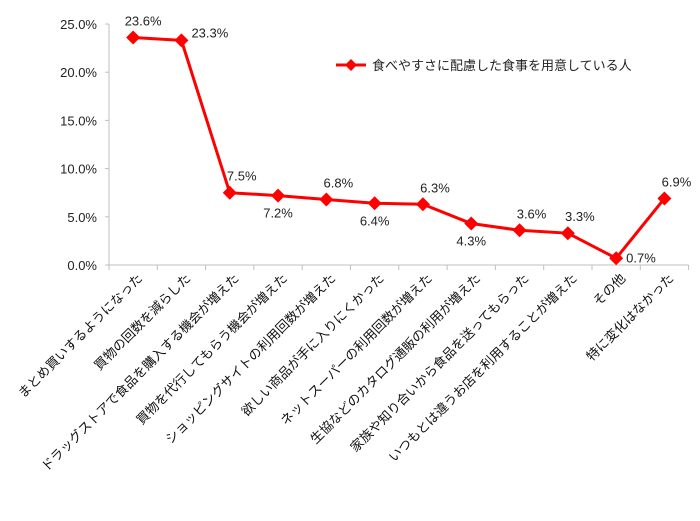  What do you see at coordinates (251, 359) in the screenshot?
I see `x-category-label: ショッピングサイトの利用回数が増えた` at bounding box center [251, 359].